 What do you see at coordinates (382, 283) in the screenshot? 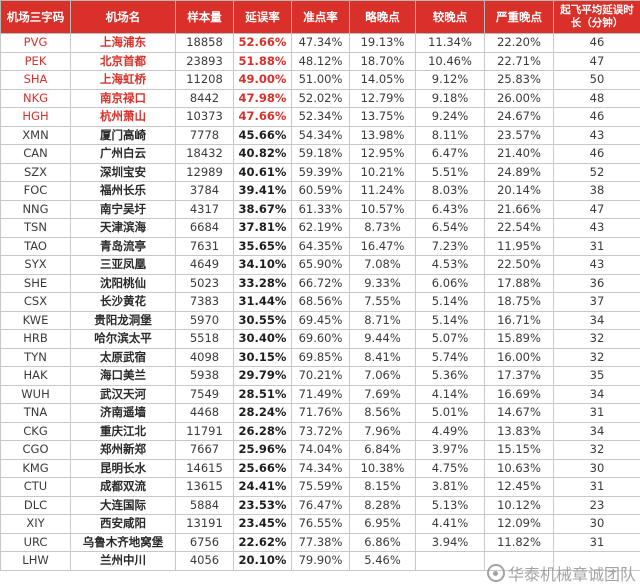
I see `cell-slightly-late: 9.33%` at bounding box center [382, 283].